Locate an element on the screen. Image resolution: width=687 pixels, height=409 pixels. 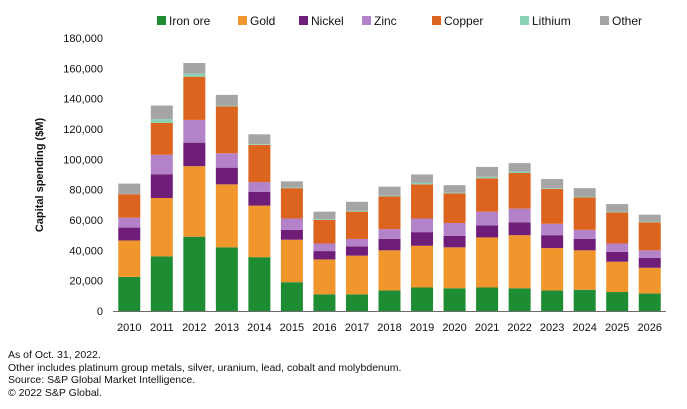
bar-stack-2013 is located at coordinates (226, 202).